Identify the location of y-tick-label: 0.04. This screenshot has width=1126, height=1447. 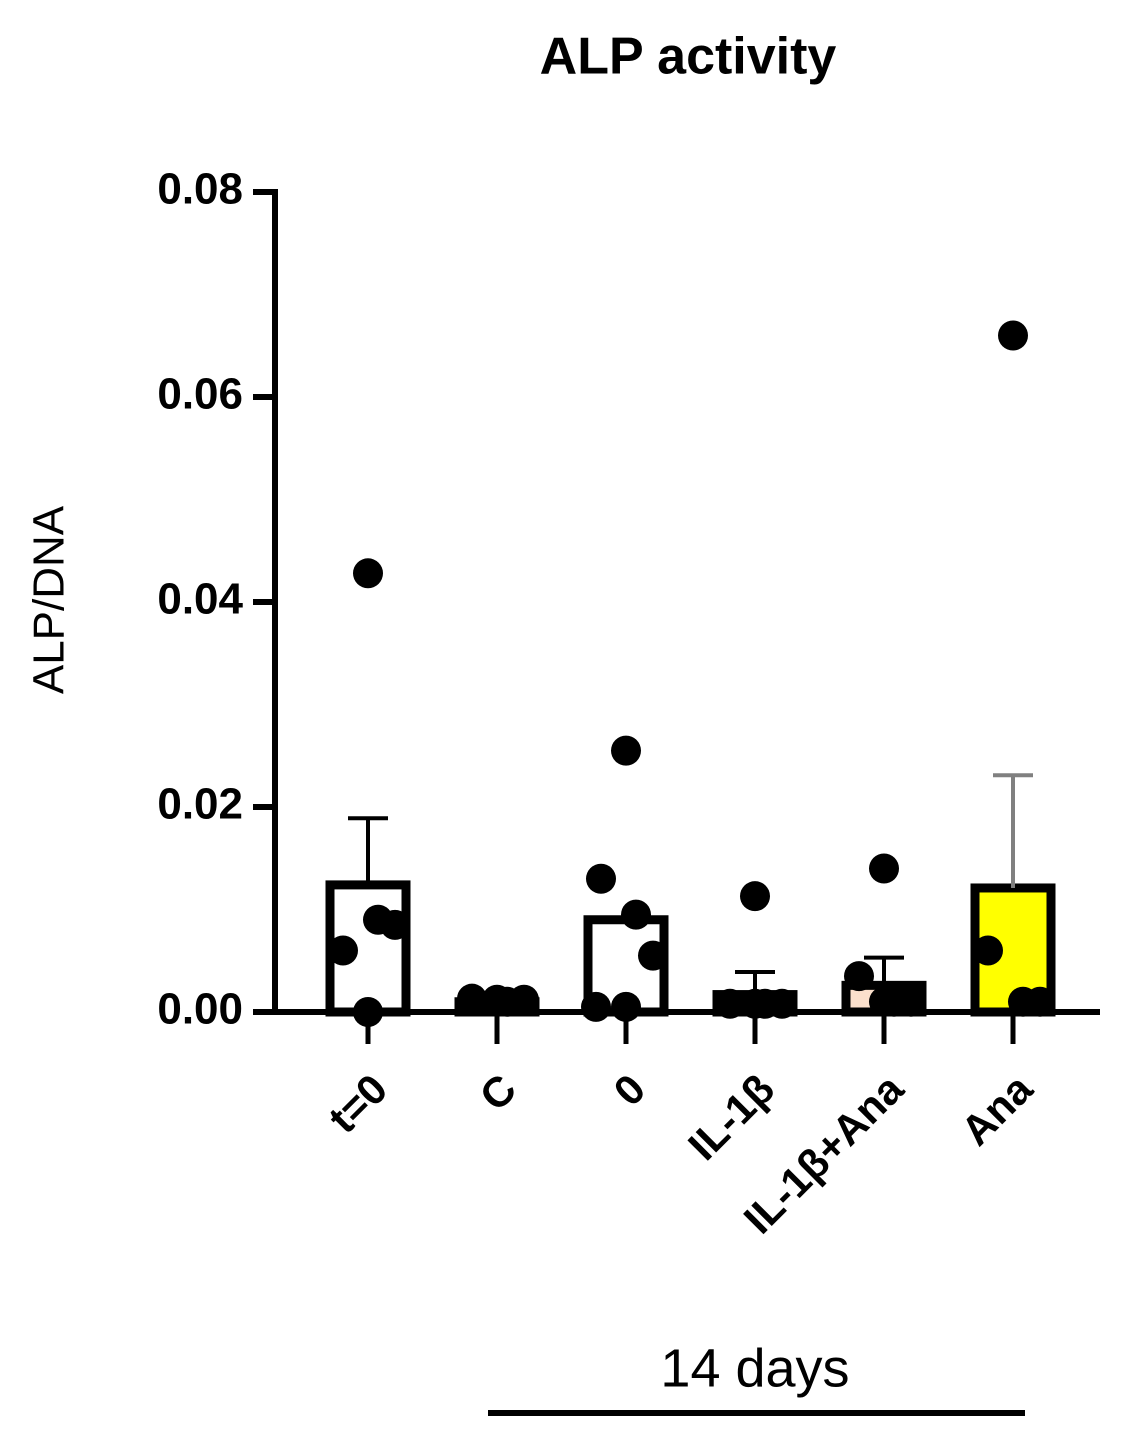
(200, 599).